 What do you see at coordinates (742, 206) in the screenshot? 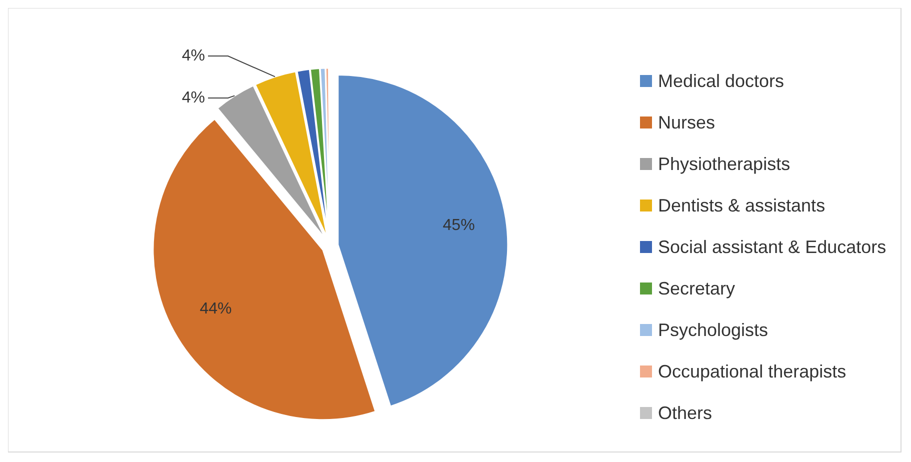
I see `legend-label: Dentists & assistants` at bounding box center [742, 206].